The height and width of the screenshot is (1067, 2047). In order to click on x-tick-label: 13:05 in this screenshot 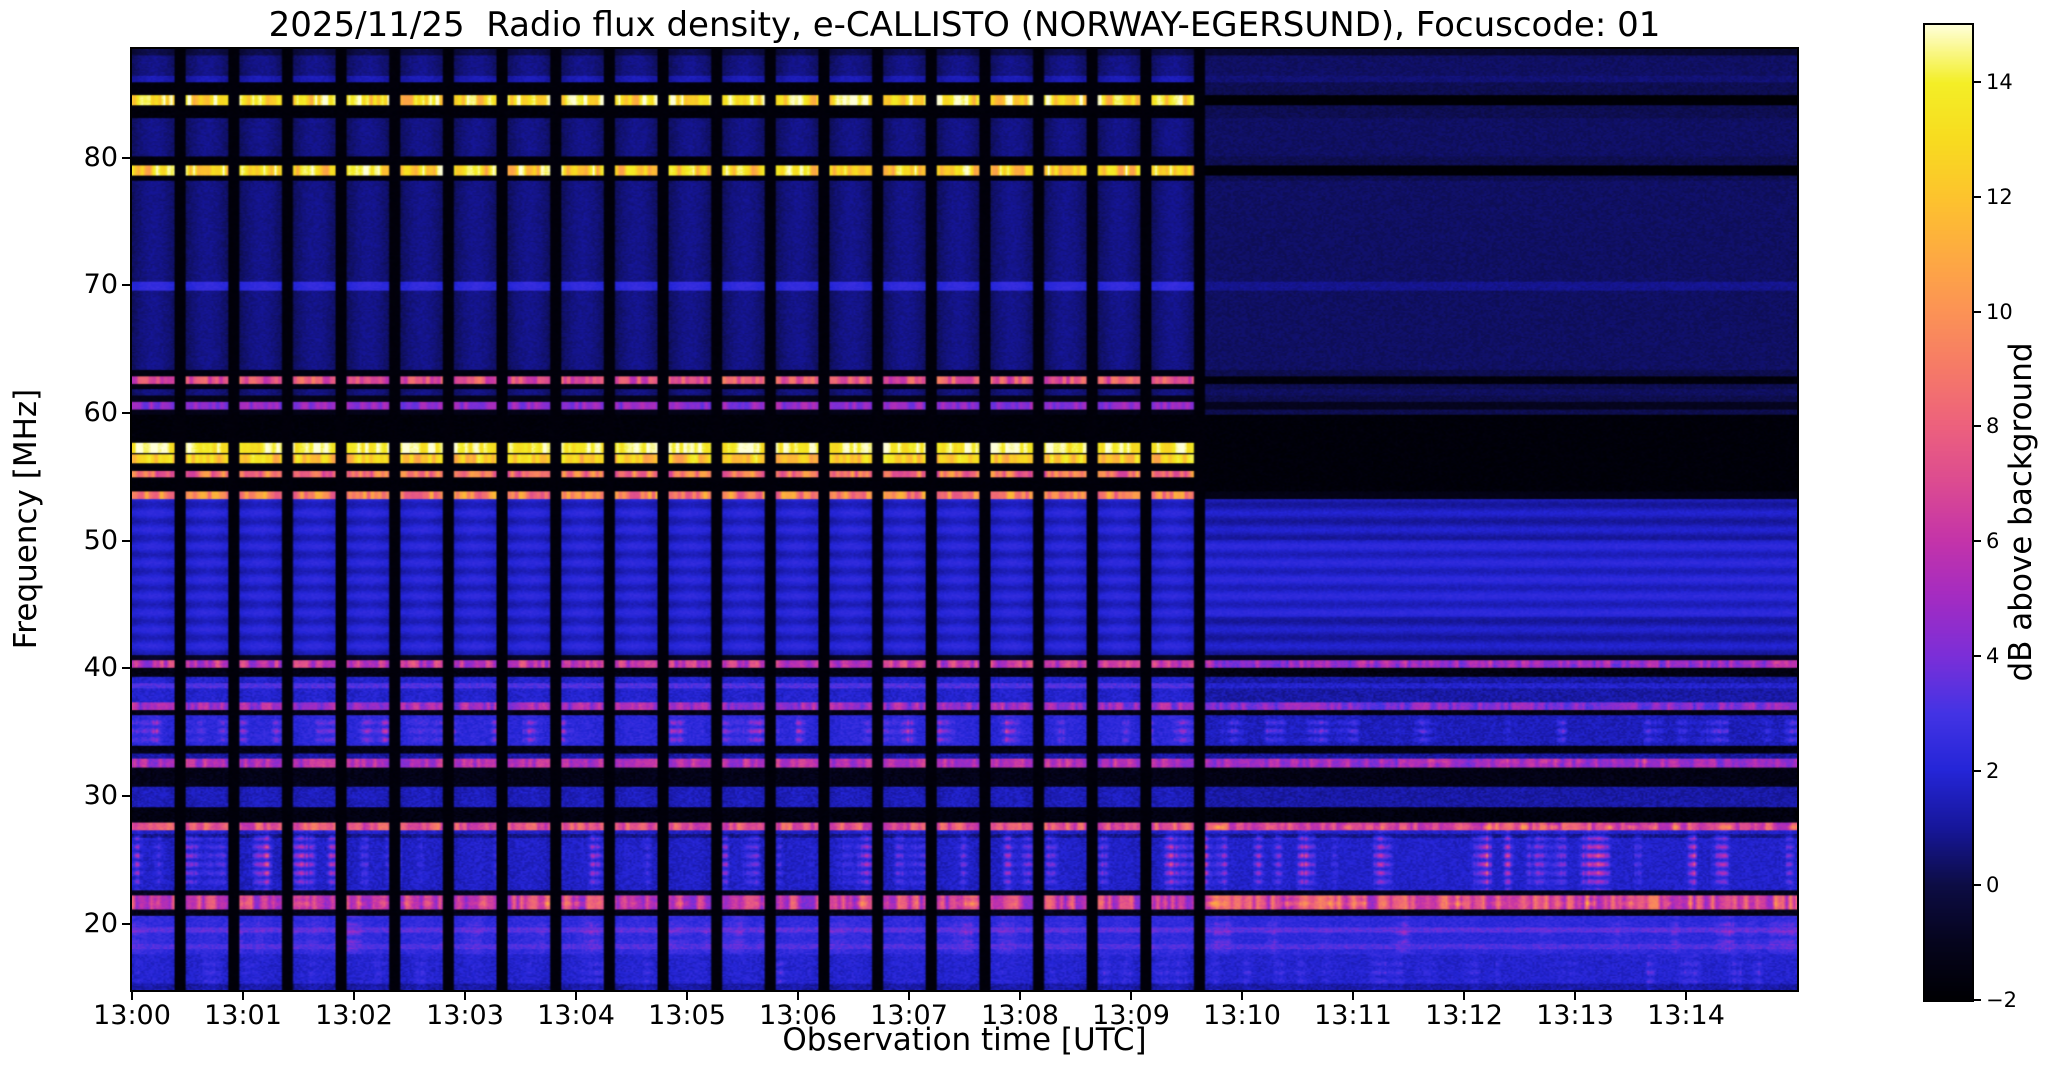, I will do `click(687, 1015)`.